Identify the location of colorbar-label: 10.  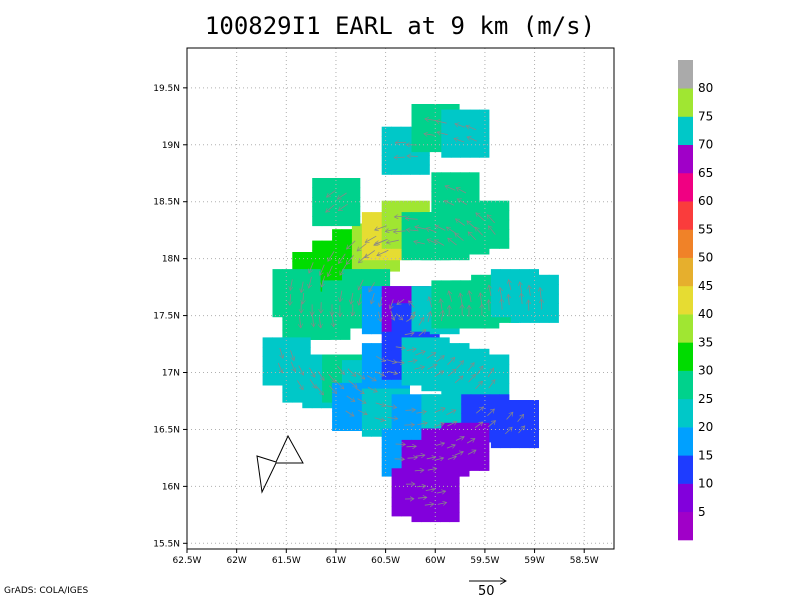
(705, 484).